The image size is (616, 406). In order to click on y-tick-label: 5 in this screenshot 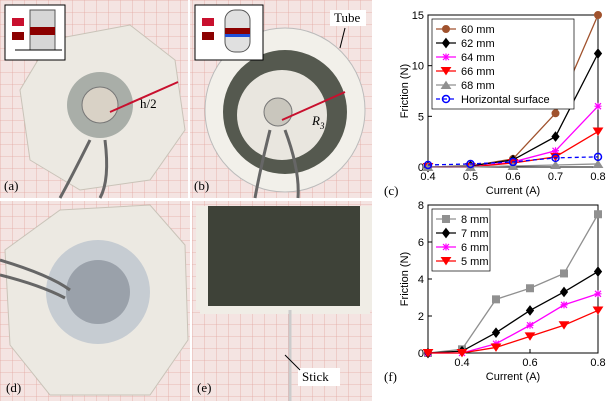, I will do `click(421, 117)`.